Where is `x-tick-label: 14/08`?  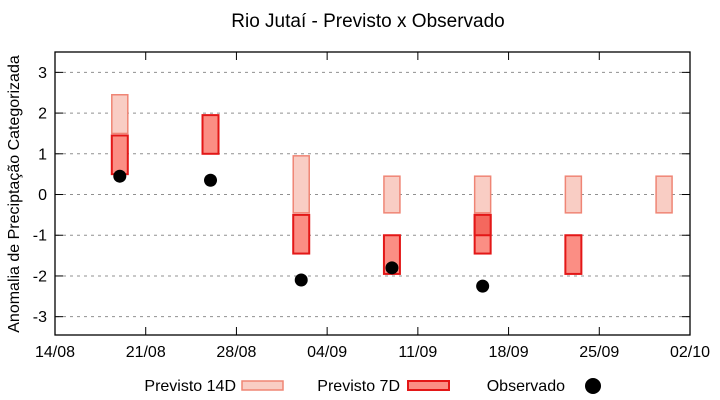
x-tick-label: 14/08 is located at coordinates (55, 352).